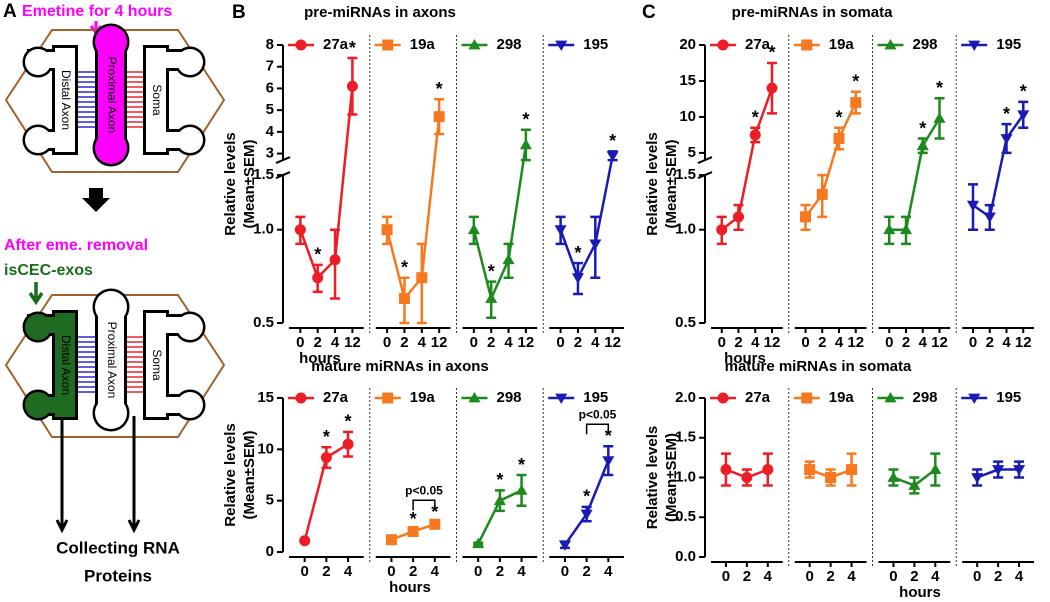 The image size is (1050, 602). Describe the element at coordinates (685, 556) in the screenshot. I see `y-tick-label: 0.0` at that location.